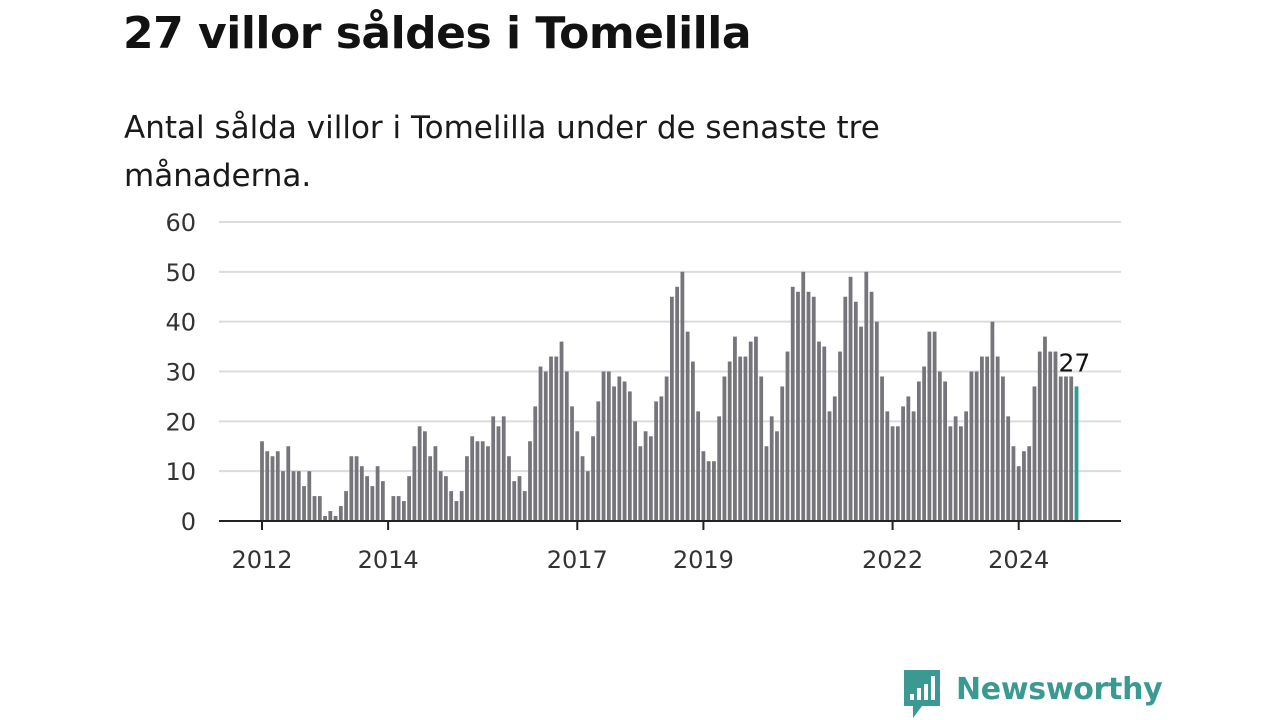 The height and width of the screenshot is (720, 1280). I want to click on x-tick: 2022, so click(892, 547).